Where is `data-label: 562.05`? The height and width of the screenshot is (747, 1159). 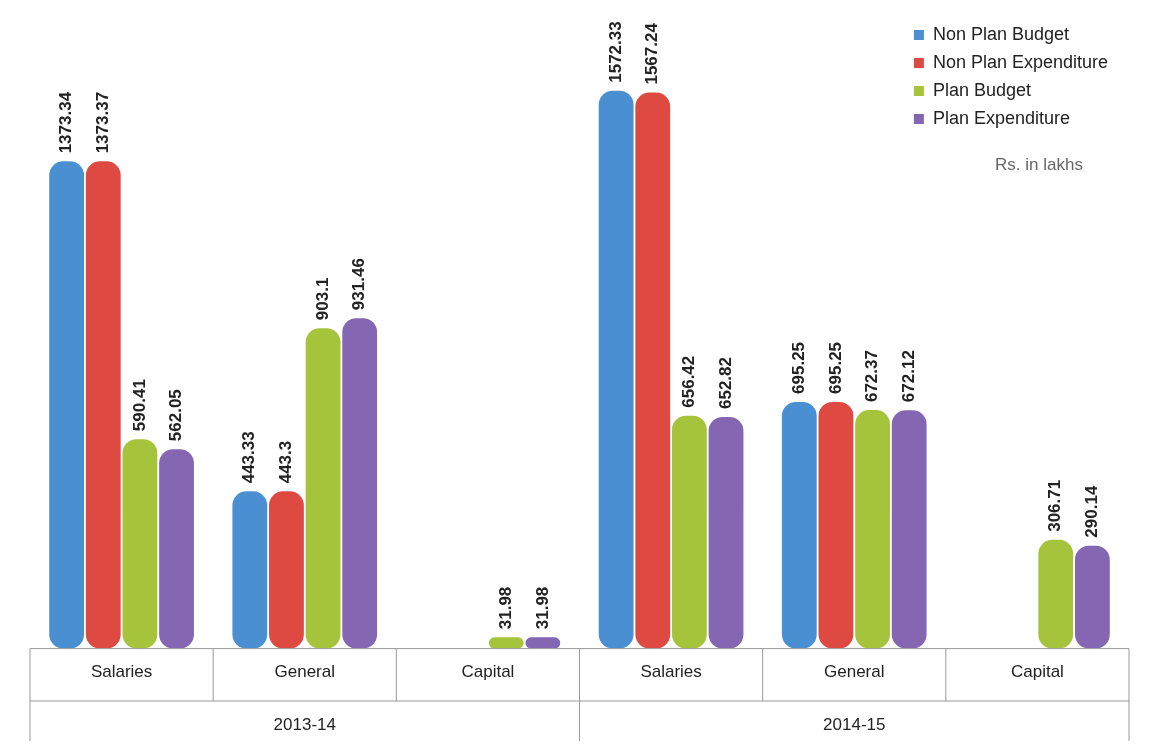
data-label: 562.05 is located at coordinates (176, 415).